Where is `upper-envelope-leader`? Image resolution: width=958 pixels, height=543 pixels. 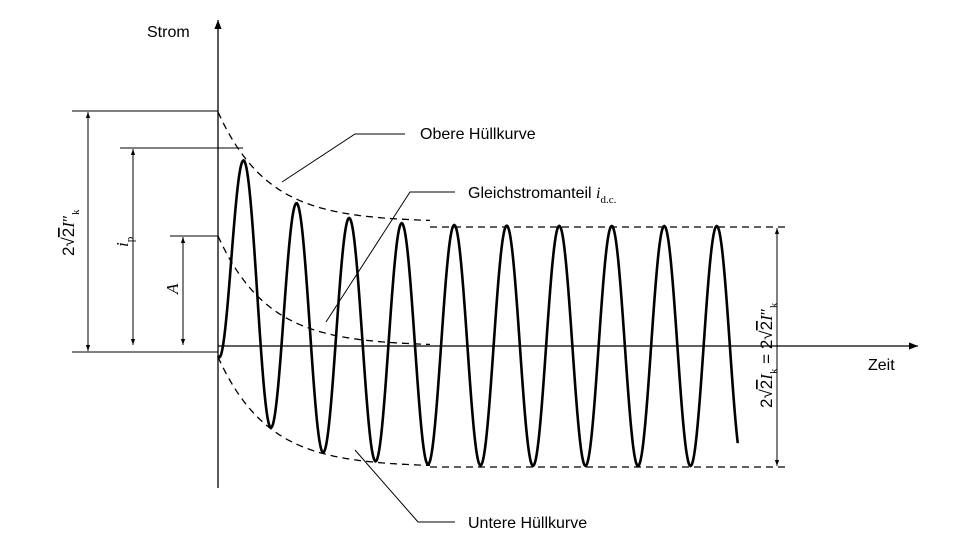 upper-envelope-leader is located at coordinates (343, 158).